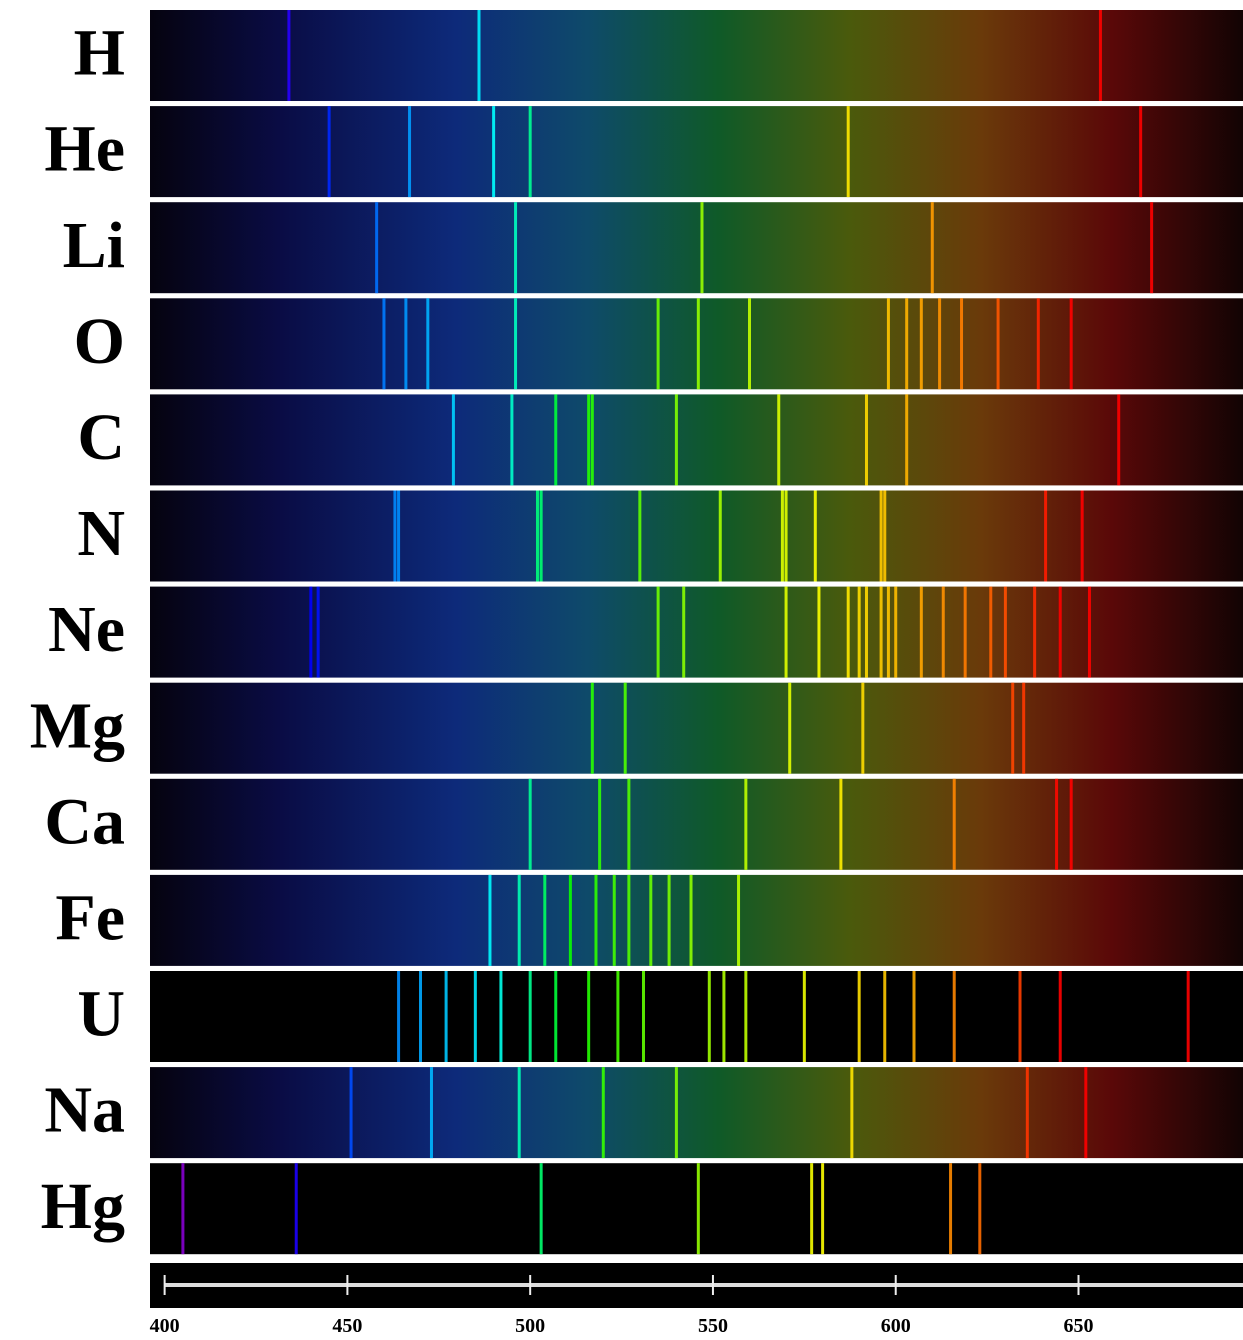  I want to click on element-label: N, so click(101, 533).